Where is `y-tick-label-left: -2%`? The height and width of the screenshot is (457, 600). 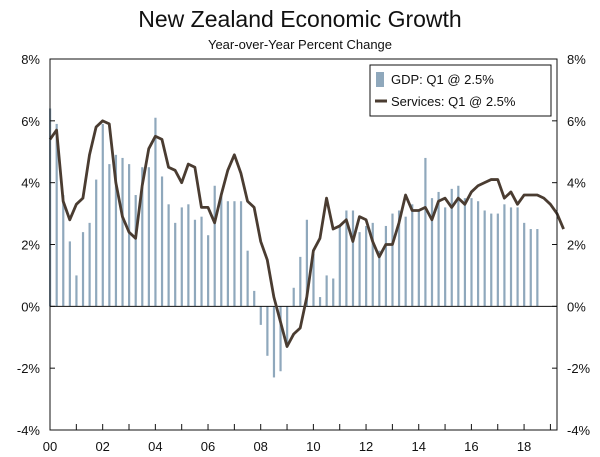
y-tick-label-left: -2% is located at coordinates (29, 368).